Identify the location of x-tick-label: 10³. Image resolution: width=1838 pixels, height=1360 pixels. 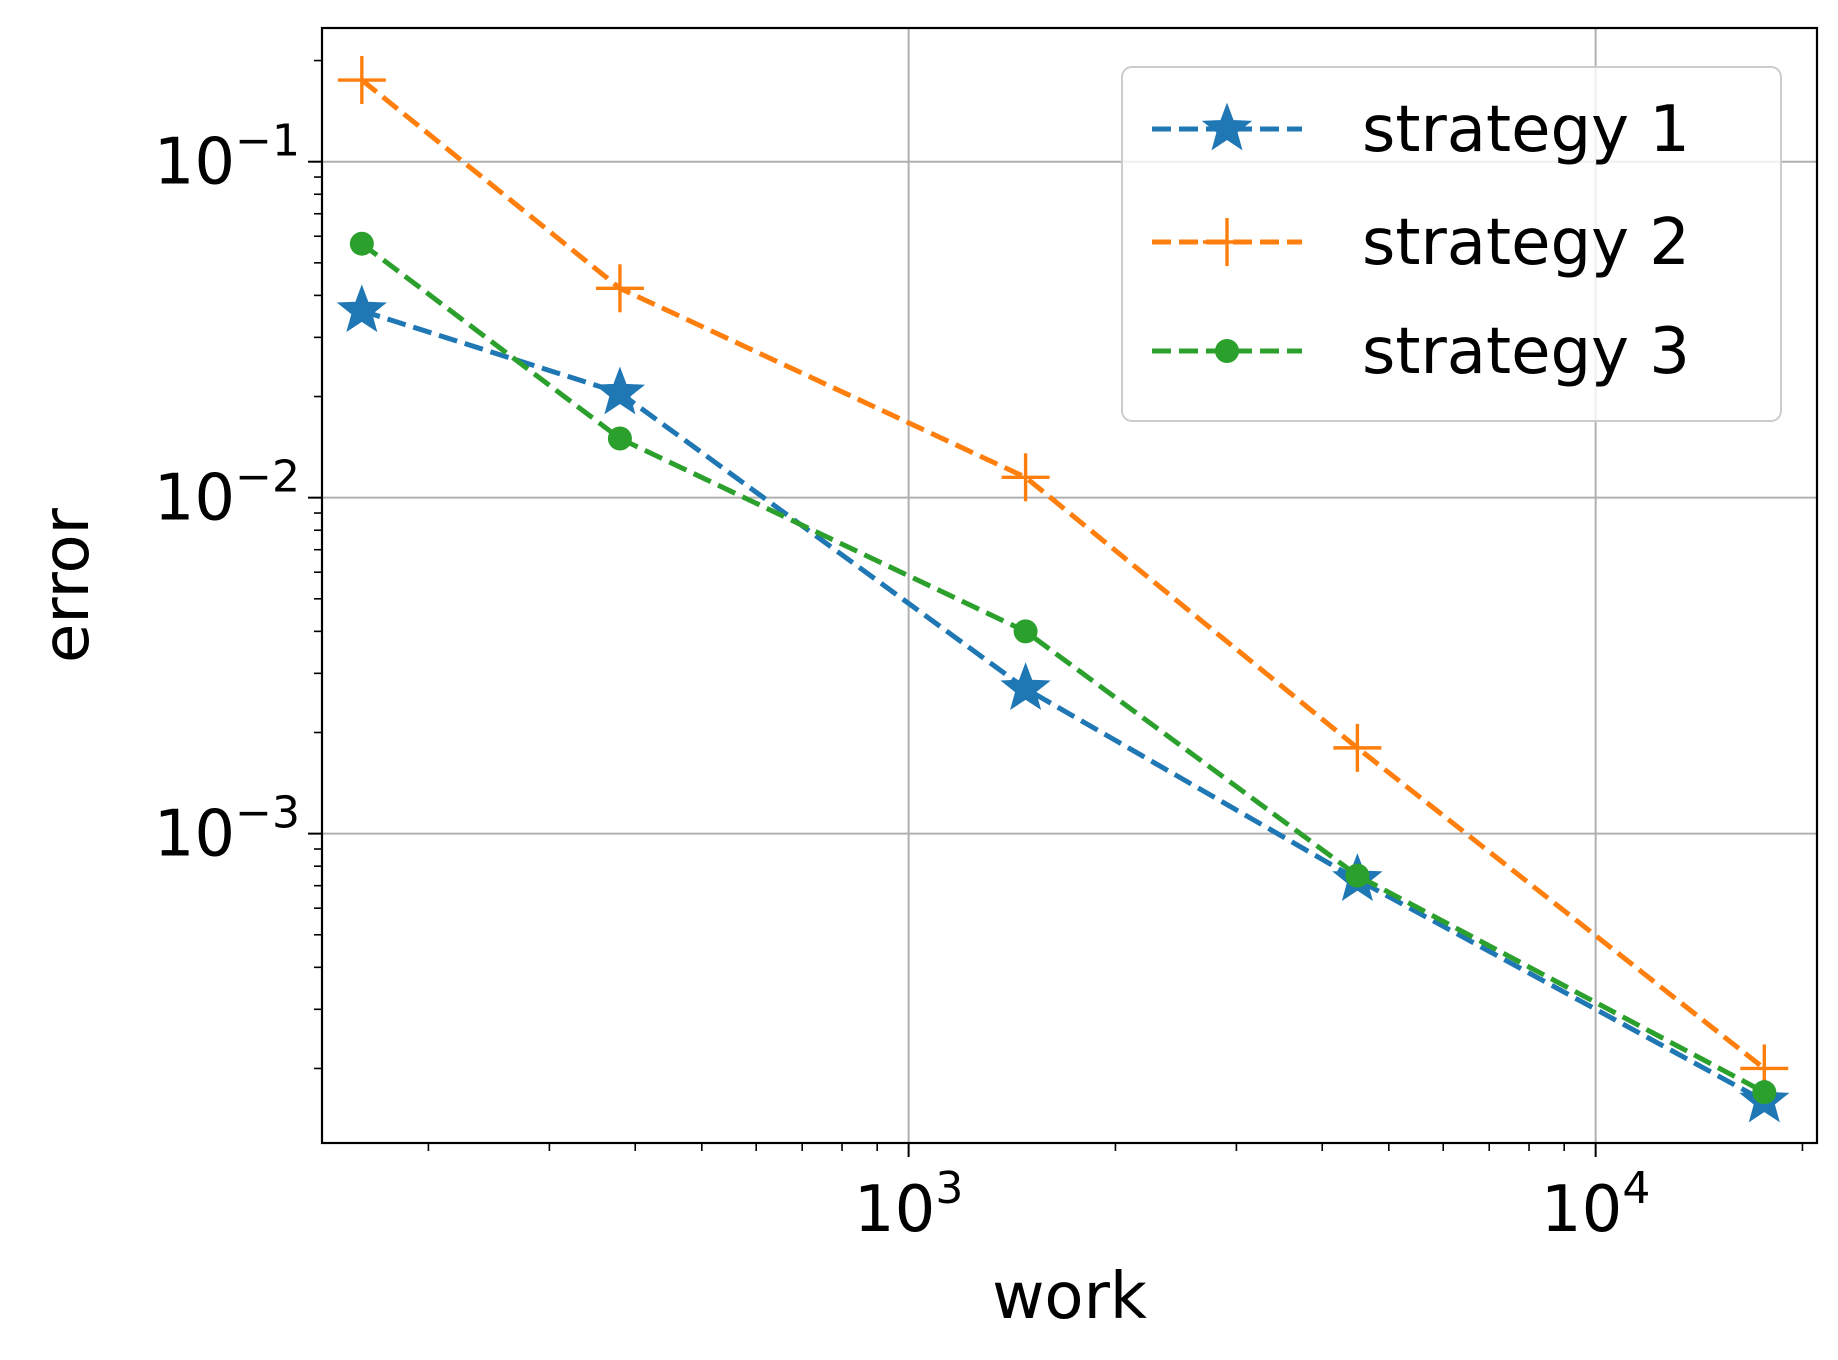
(908, 1205).